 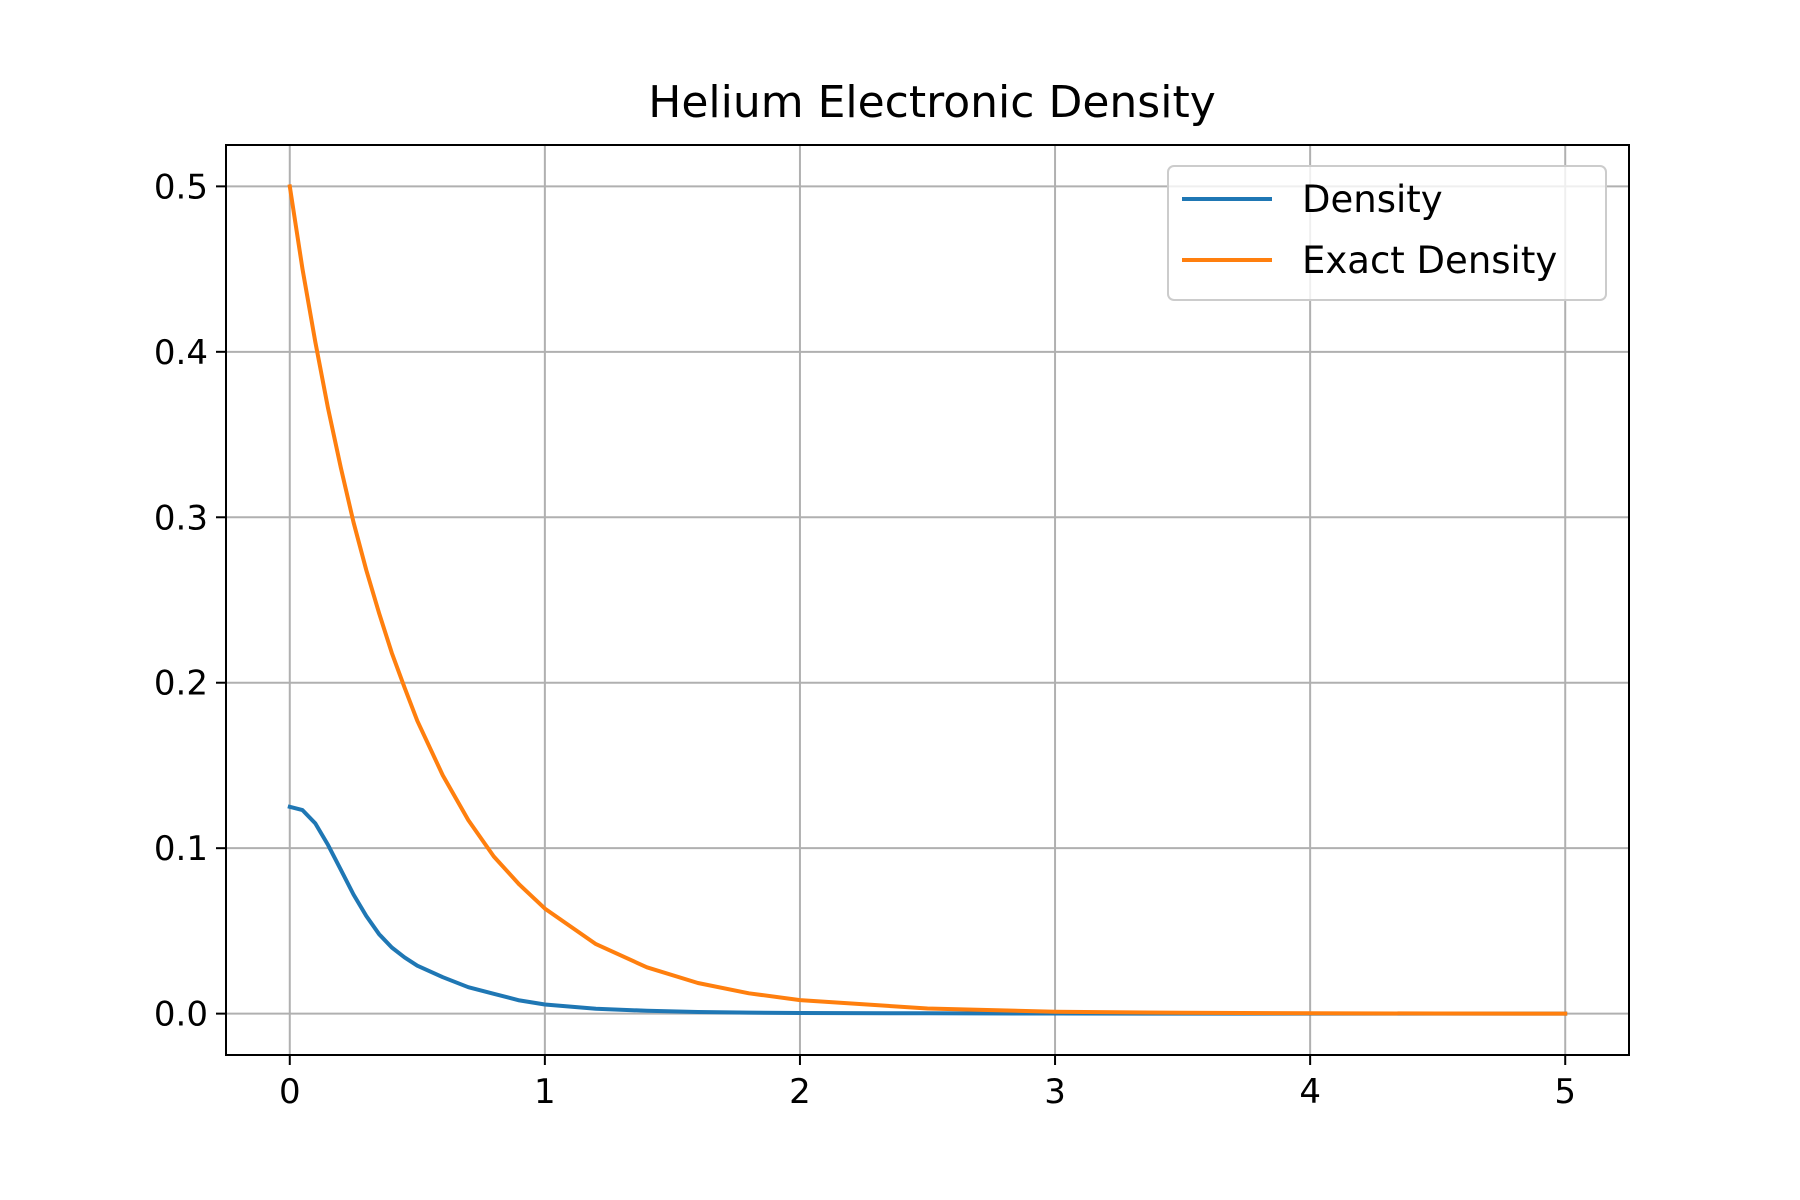 I want to click on legend-label-1: Density, so click(x=1372, y=199).